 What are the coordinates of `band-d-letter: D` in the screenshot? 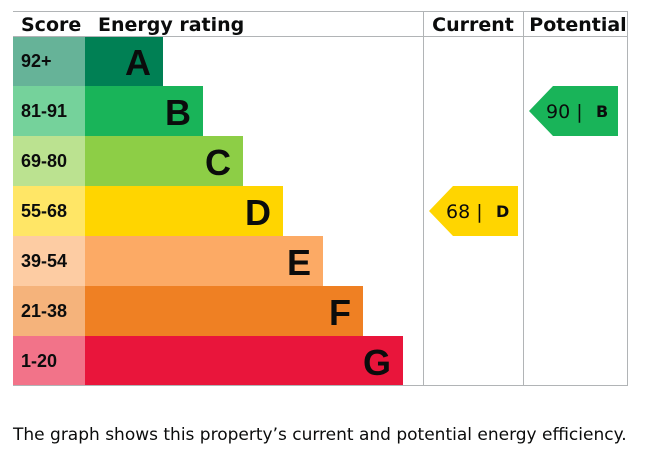 It's located at (258, 212).